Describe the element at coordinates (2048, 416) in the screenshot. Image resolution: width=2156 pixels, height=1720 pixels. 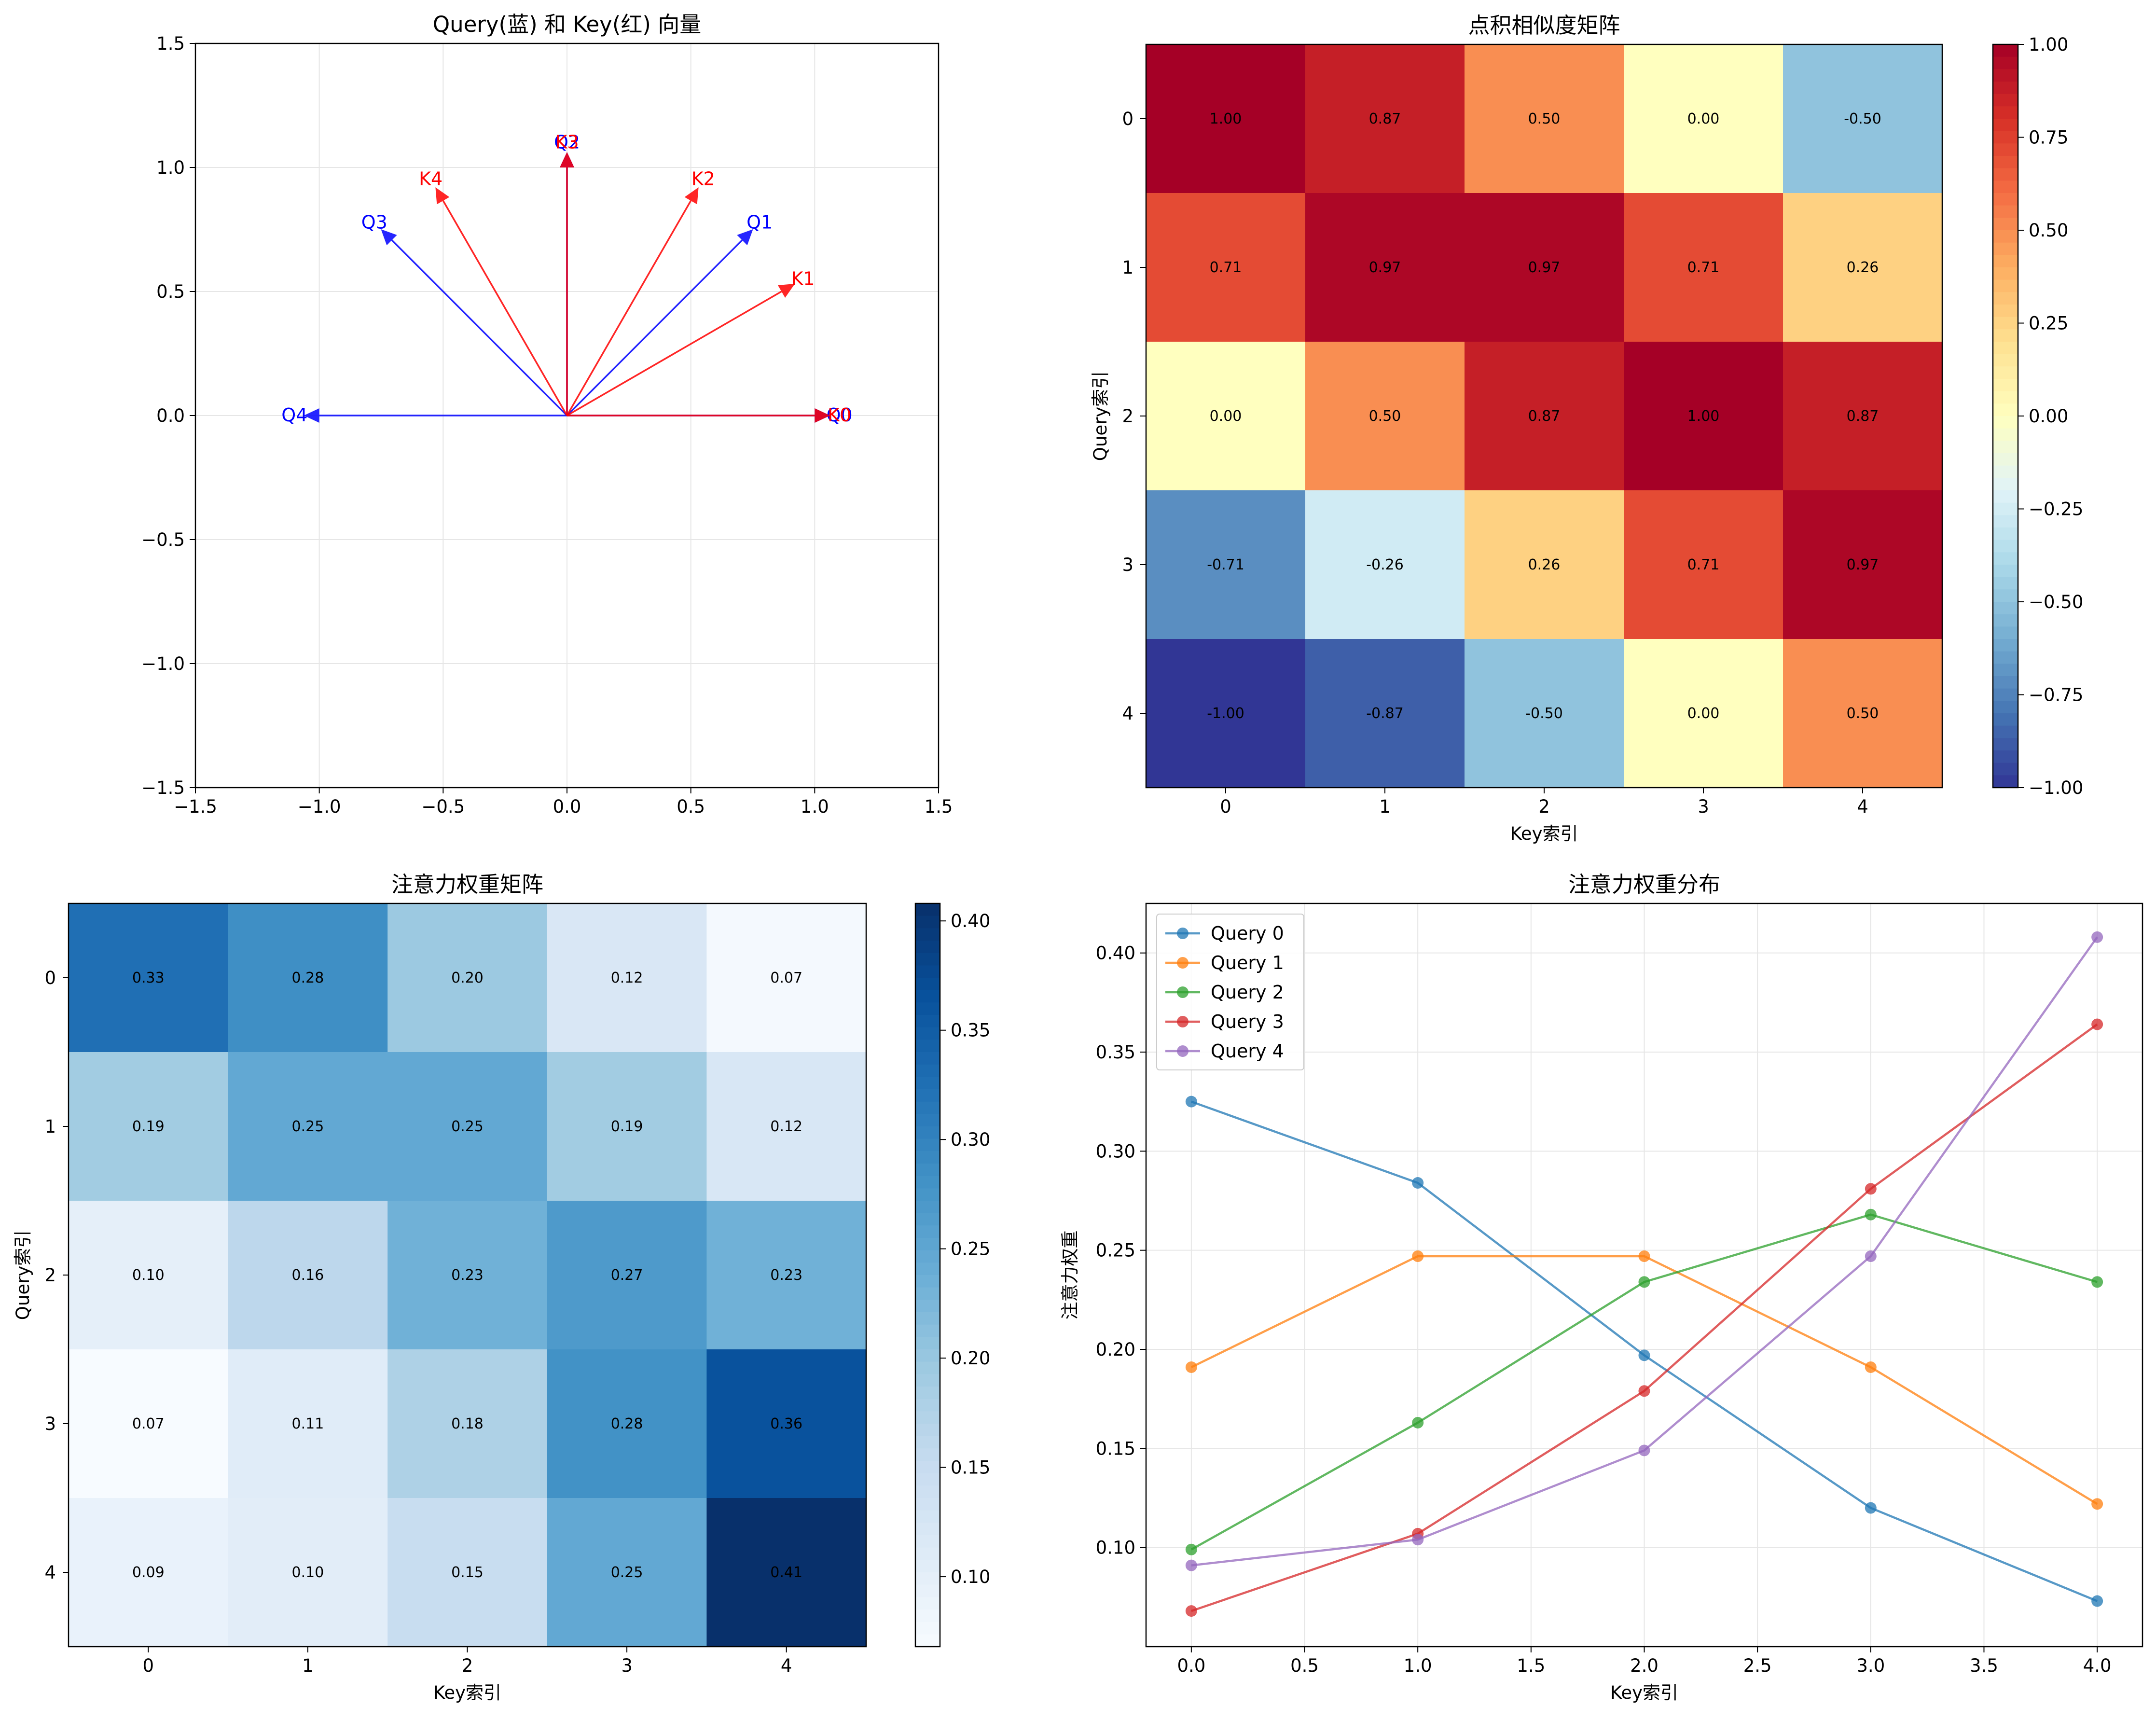
I see `colorbar-tick-label: 0.00` at that location.